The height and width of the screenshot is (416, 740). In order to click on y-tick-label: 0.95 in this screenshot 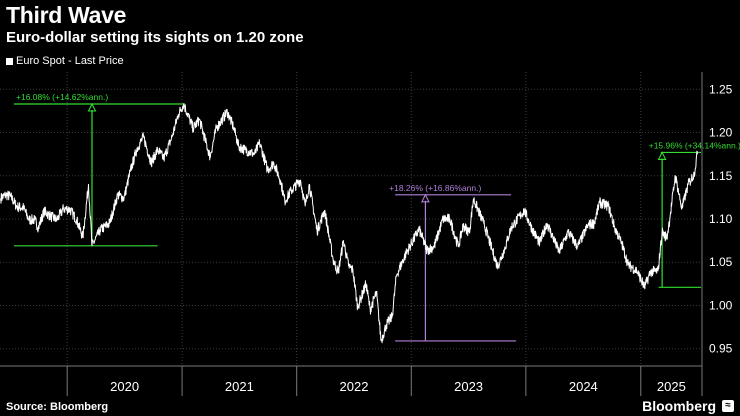, I will do `click(721, 349)`.